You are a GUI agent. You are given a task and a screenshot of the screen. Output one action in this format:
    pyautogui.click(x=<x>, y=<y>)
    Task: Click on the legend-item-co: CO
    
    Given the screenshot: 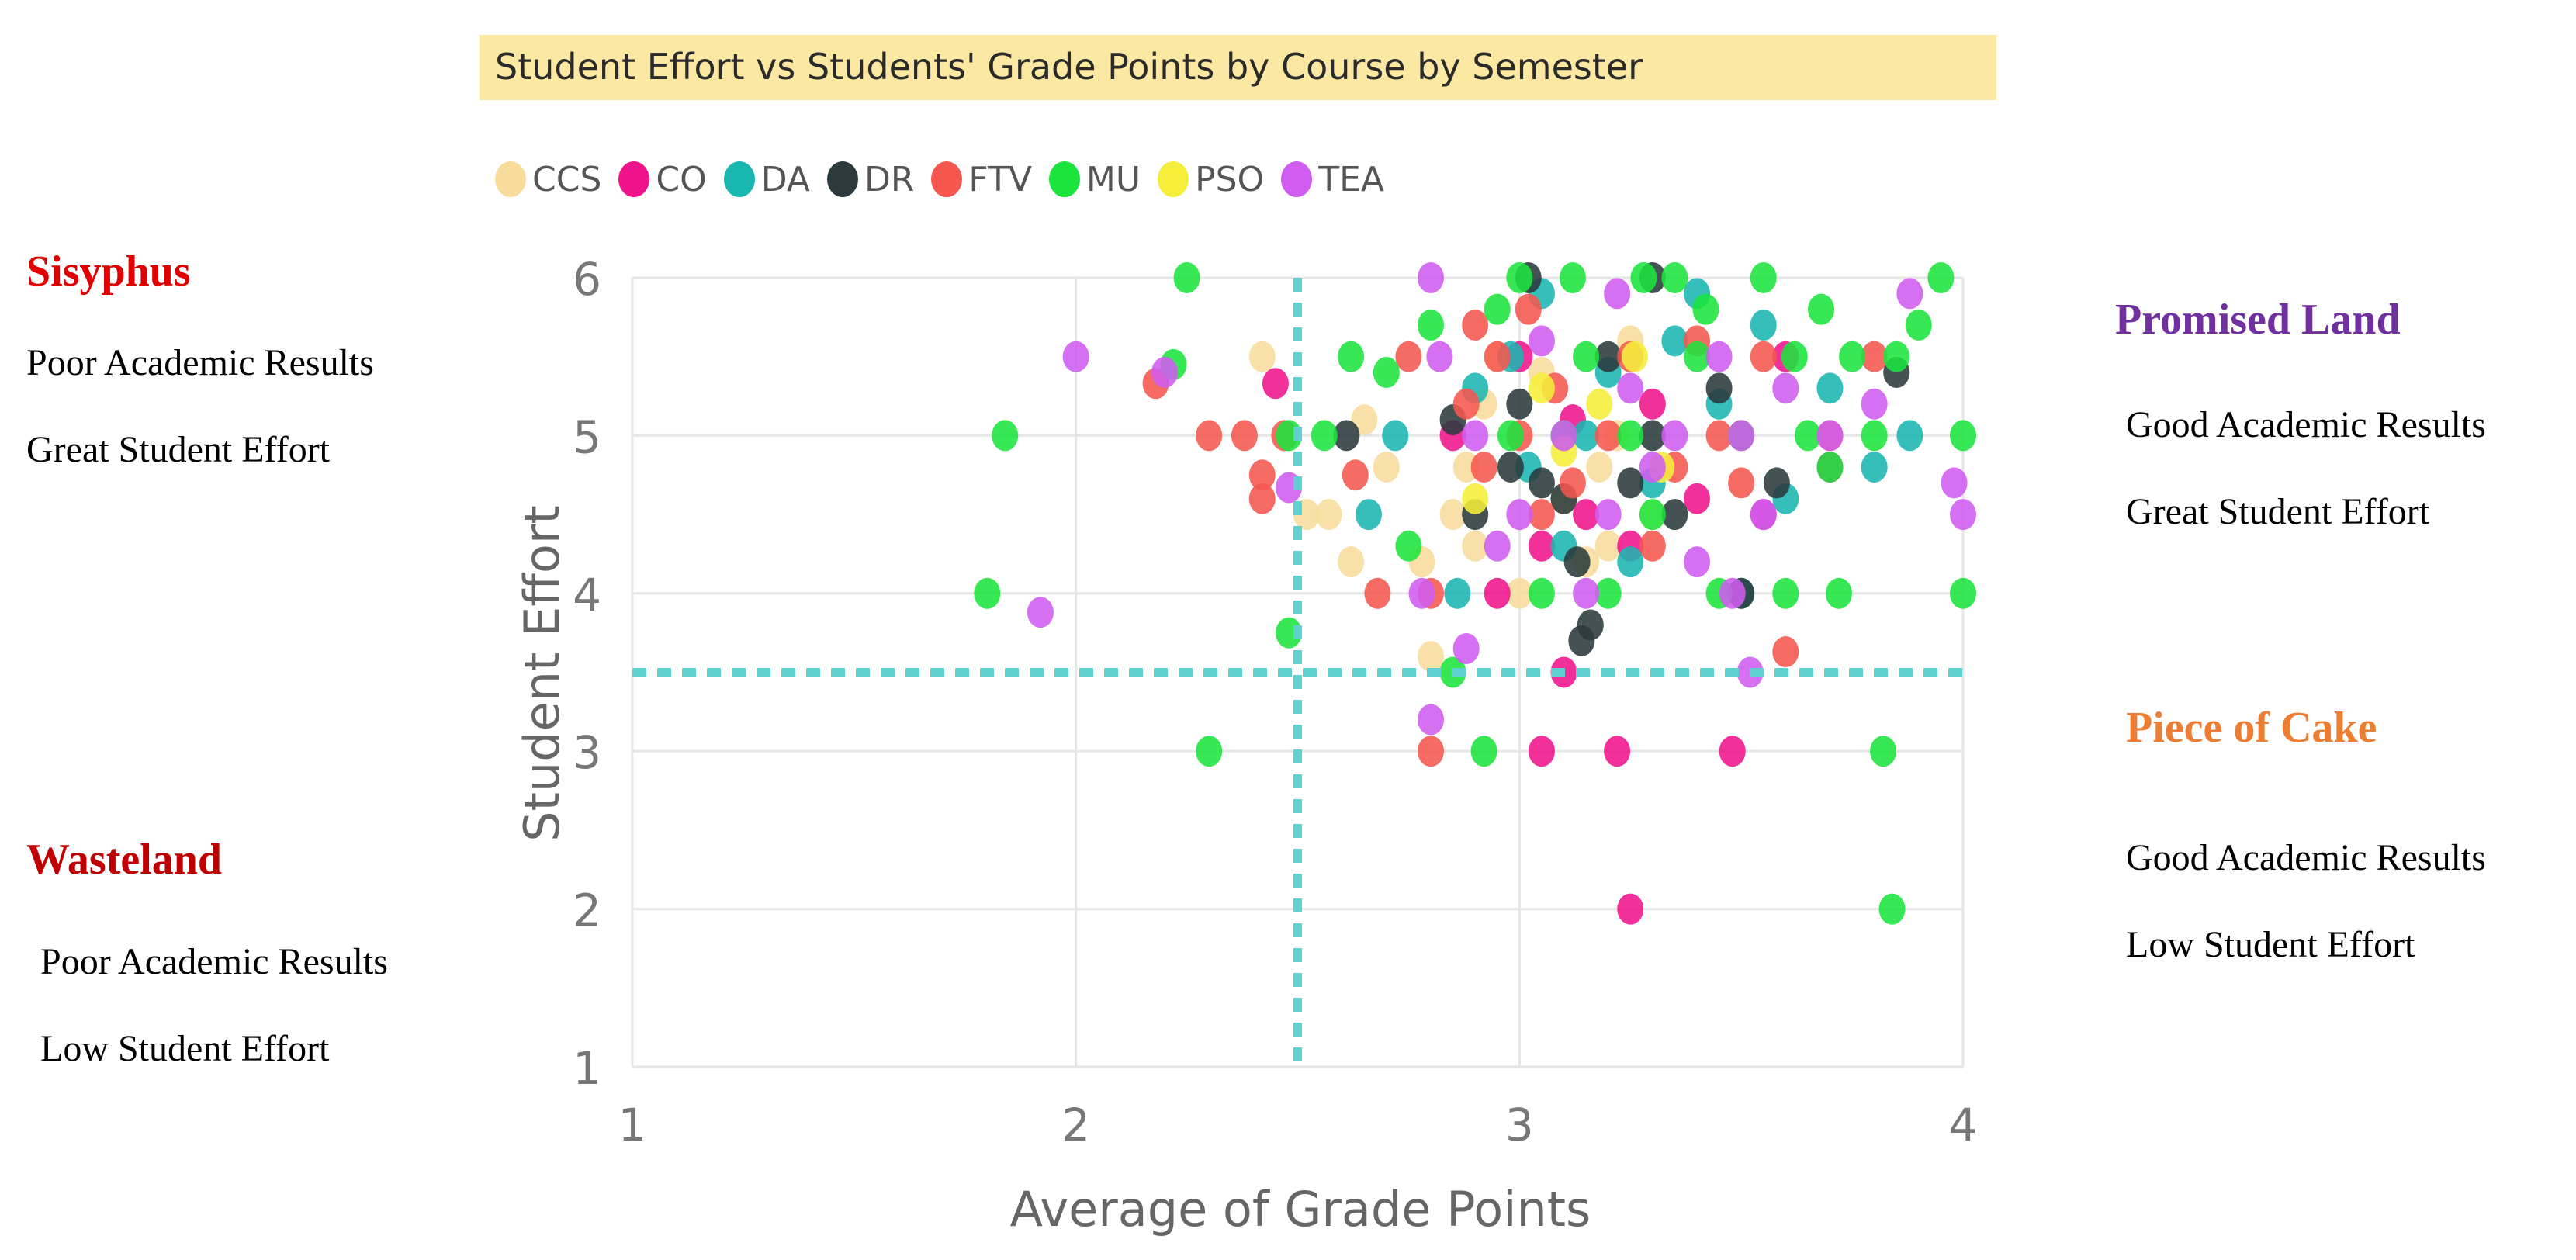 What is the action you would take?
    pyautogui.click(x=662, y=180)
    